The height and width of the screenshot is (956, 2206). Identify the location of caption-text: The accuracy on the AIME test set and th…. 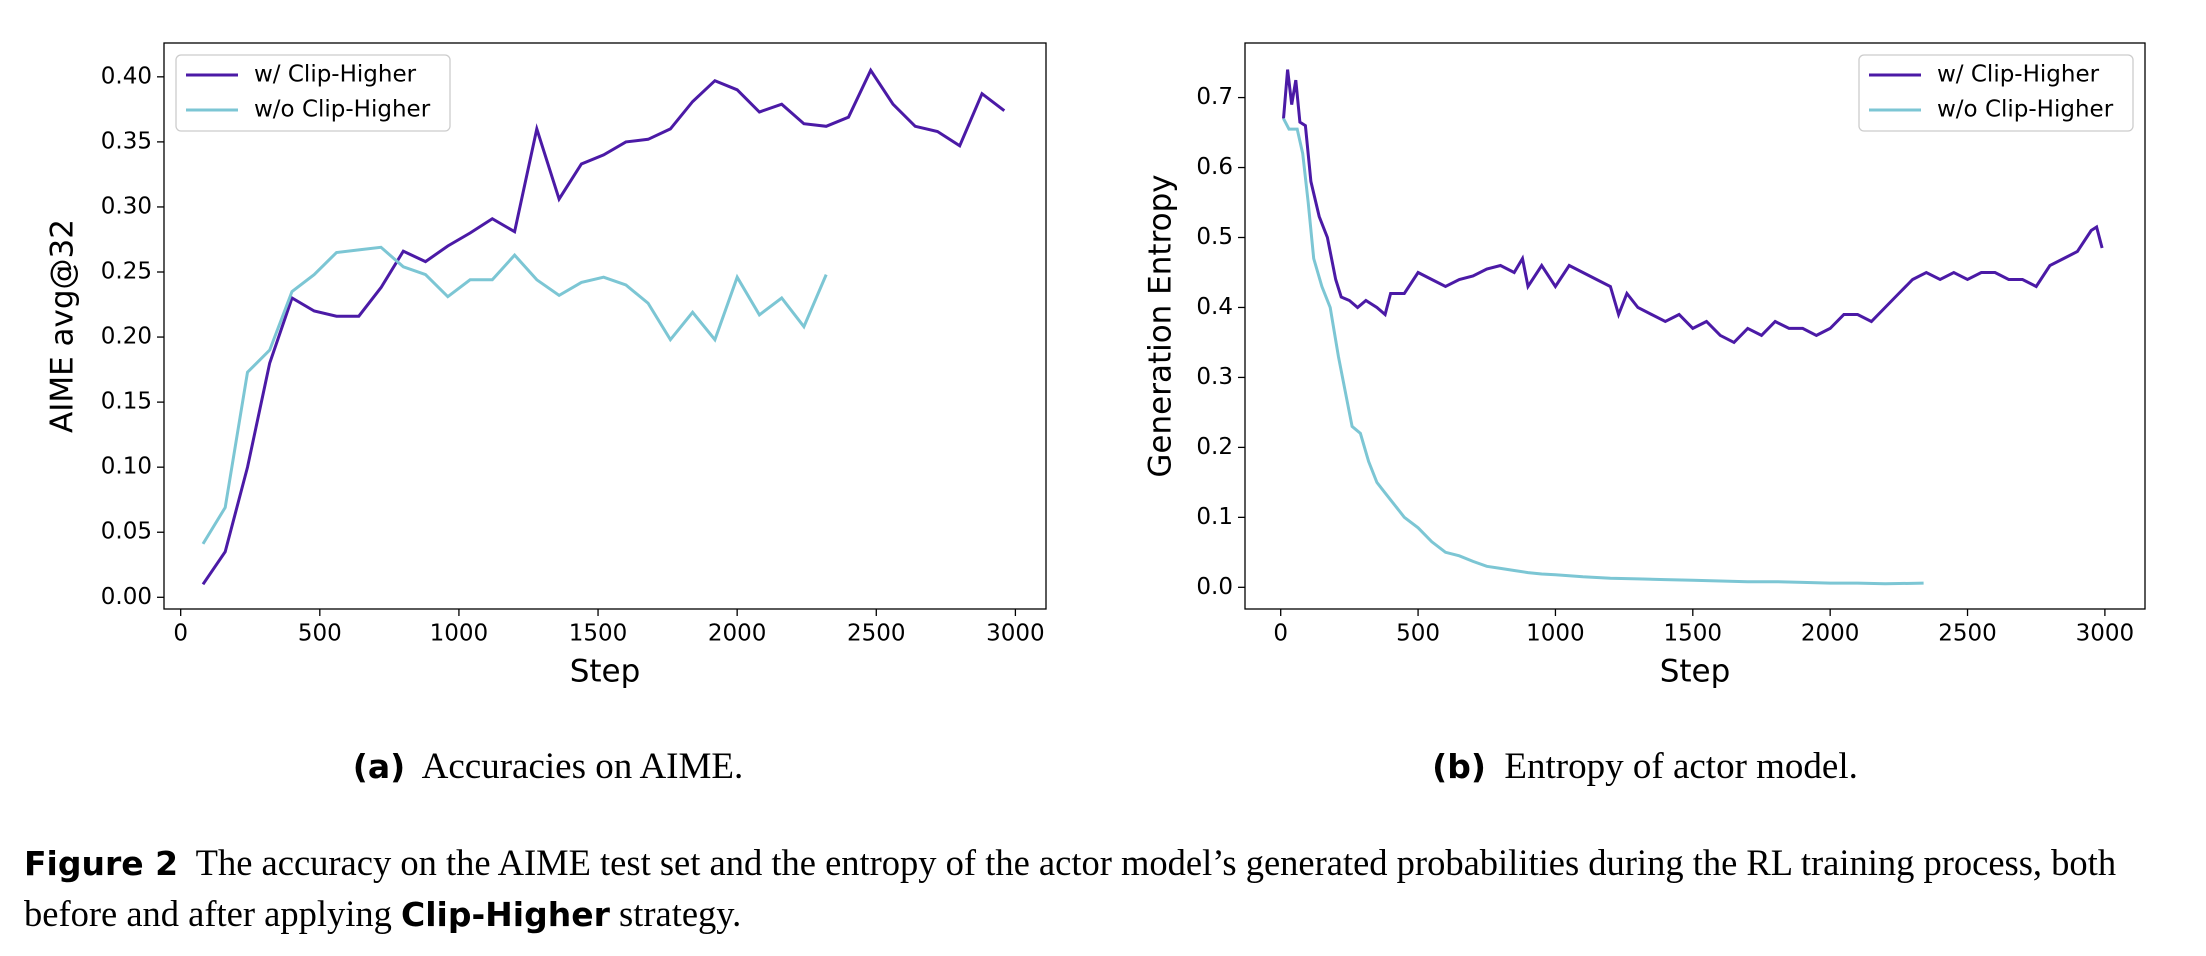
(1070, 888).